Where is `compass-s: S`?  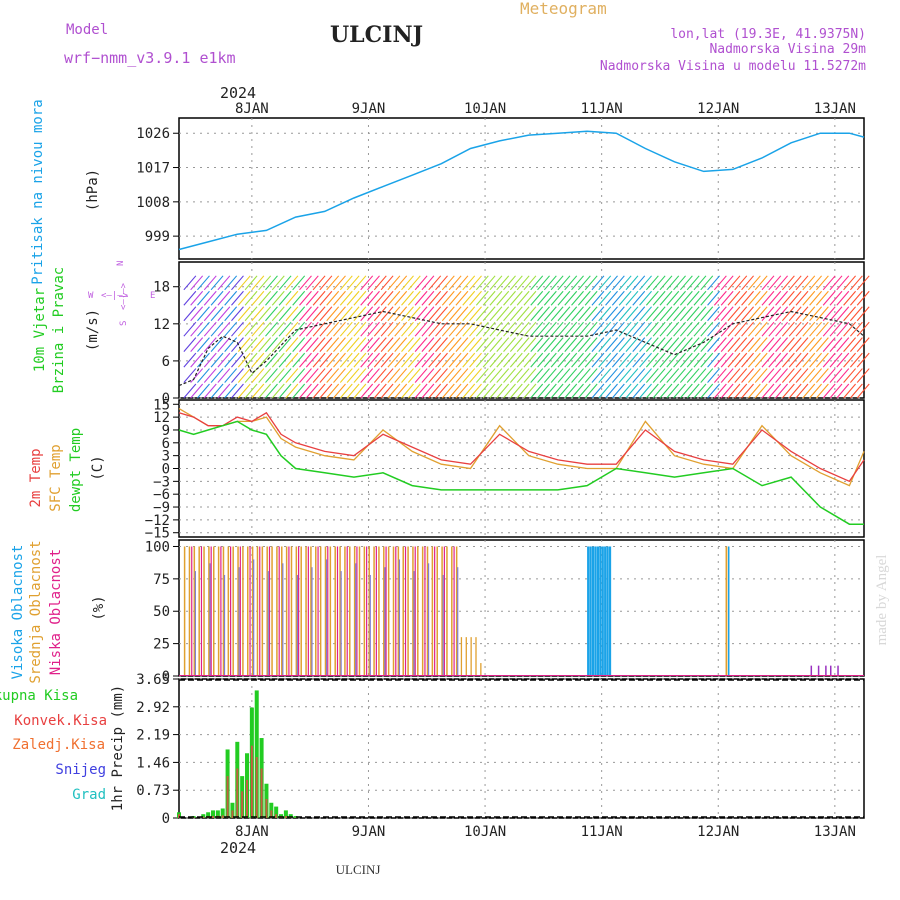
compass-s: S is located at coordinates (124, 323).